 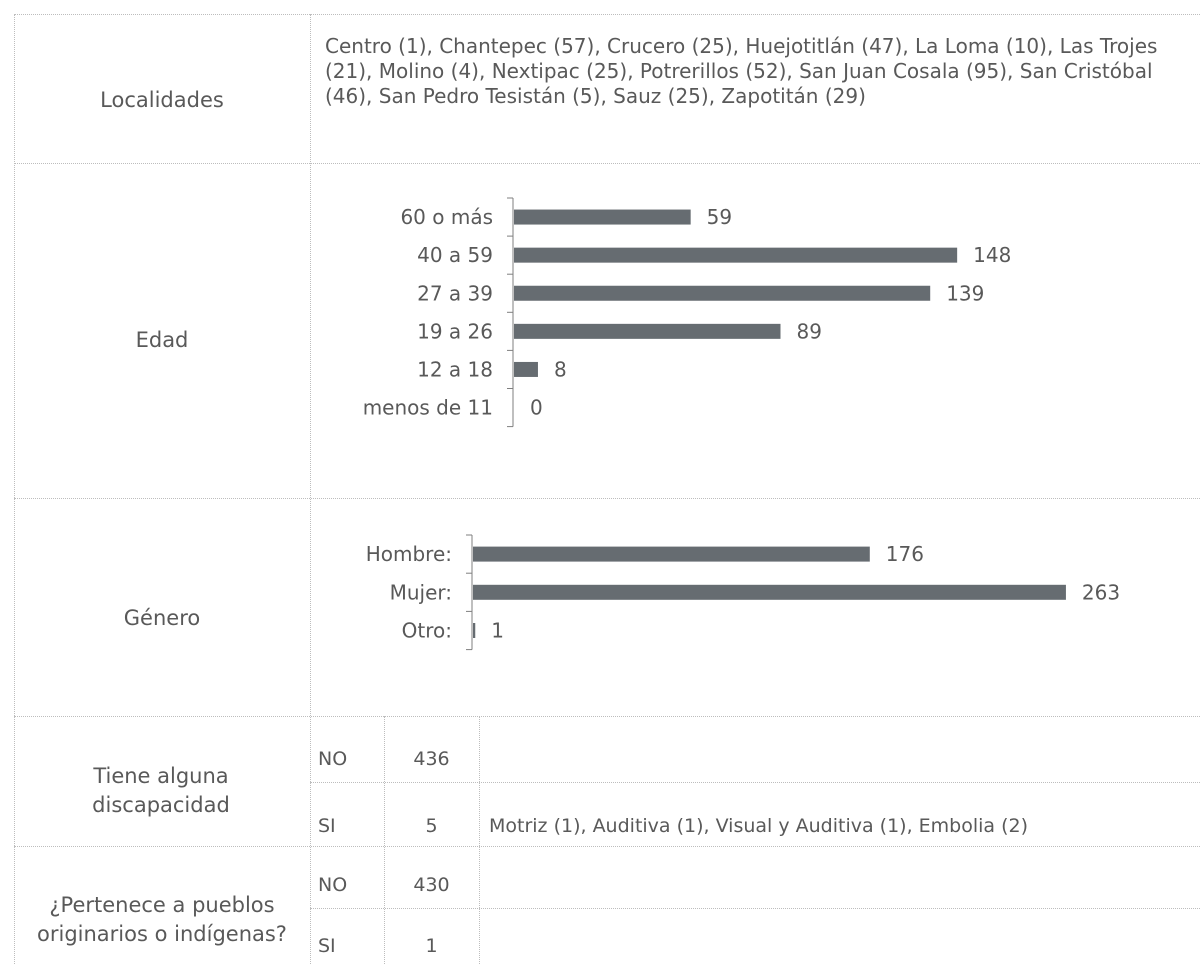 What do you see at coordinates (992, 255) in the screenshot?
I see `edad-data-label: 148` at bounding box center [992, 255].